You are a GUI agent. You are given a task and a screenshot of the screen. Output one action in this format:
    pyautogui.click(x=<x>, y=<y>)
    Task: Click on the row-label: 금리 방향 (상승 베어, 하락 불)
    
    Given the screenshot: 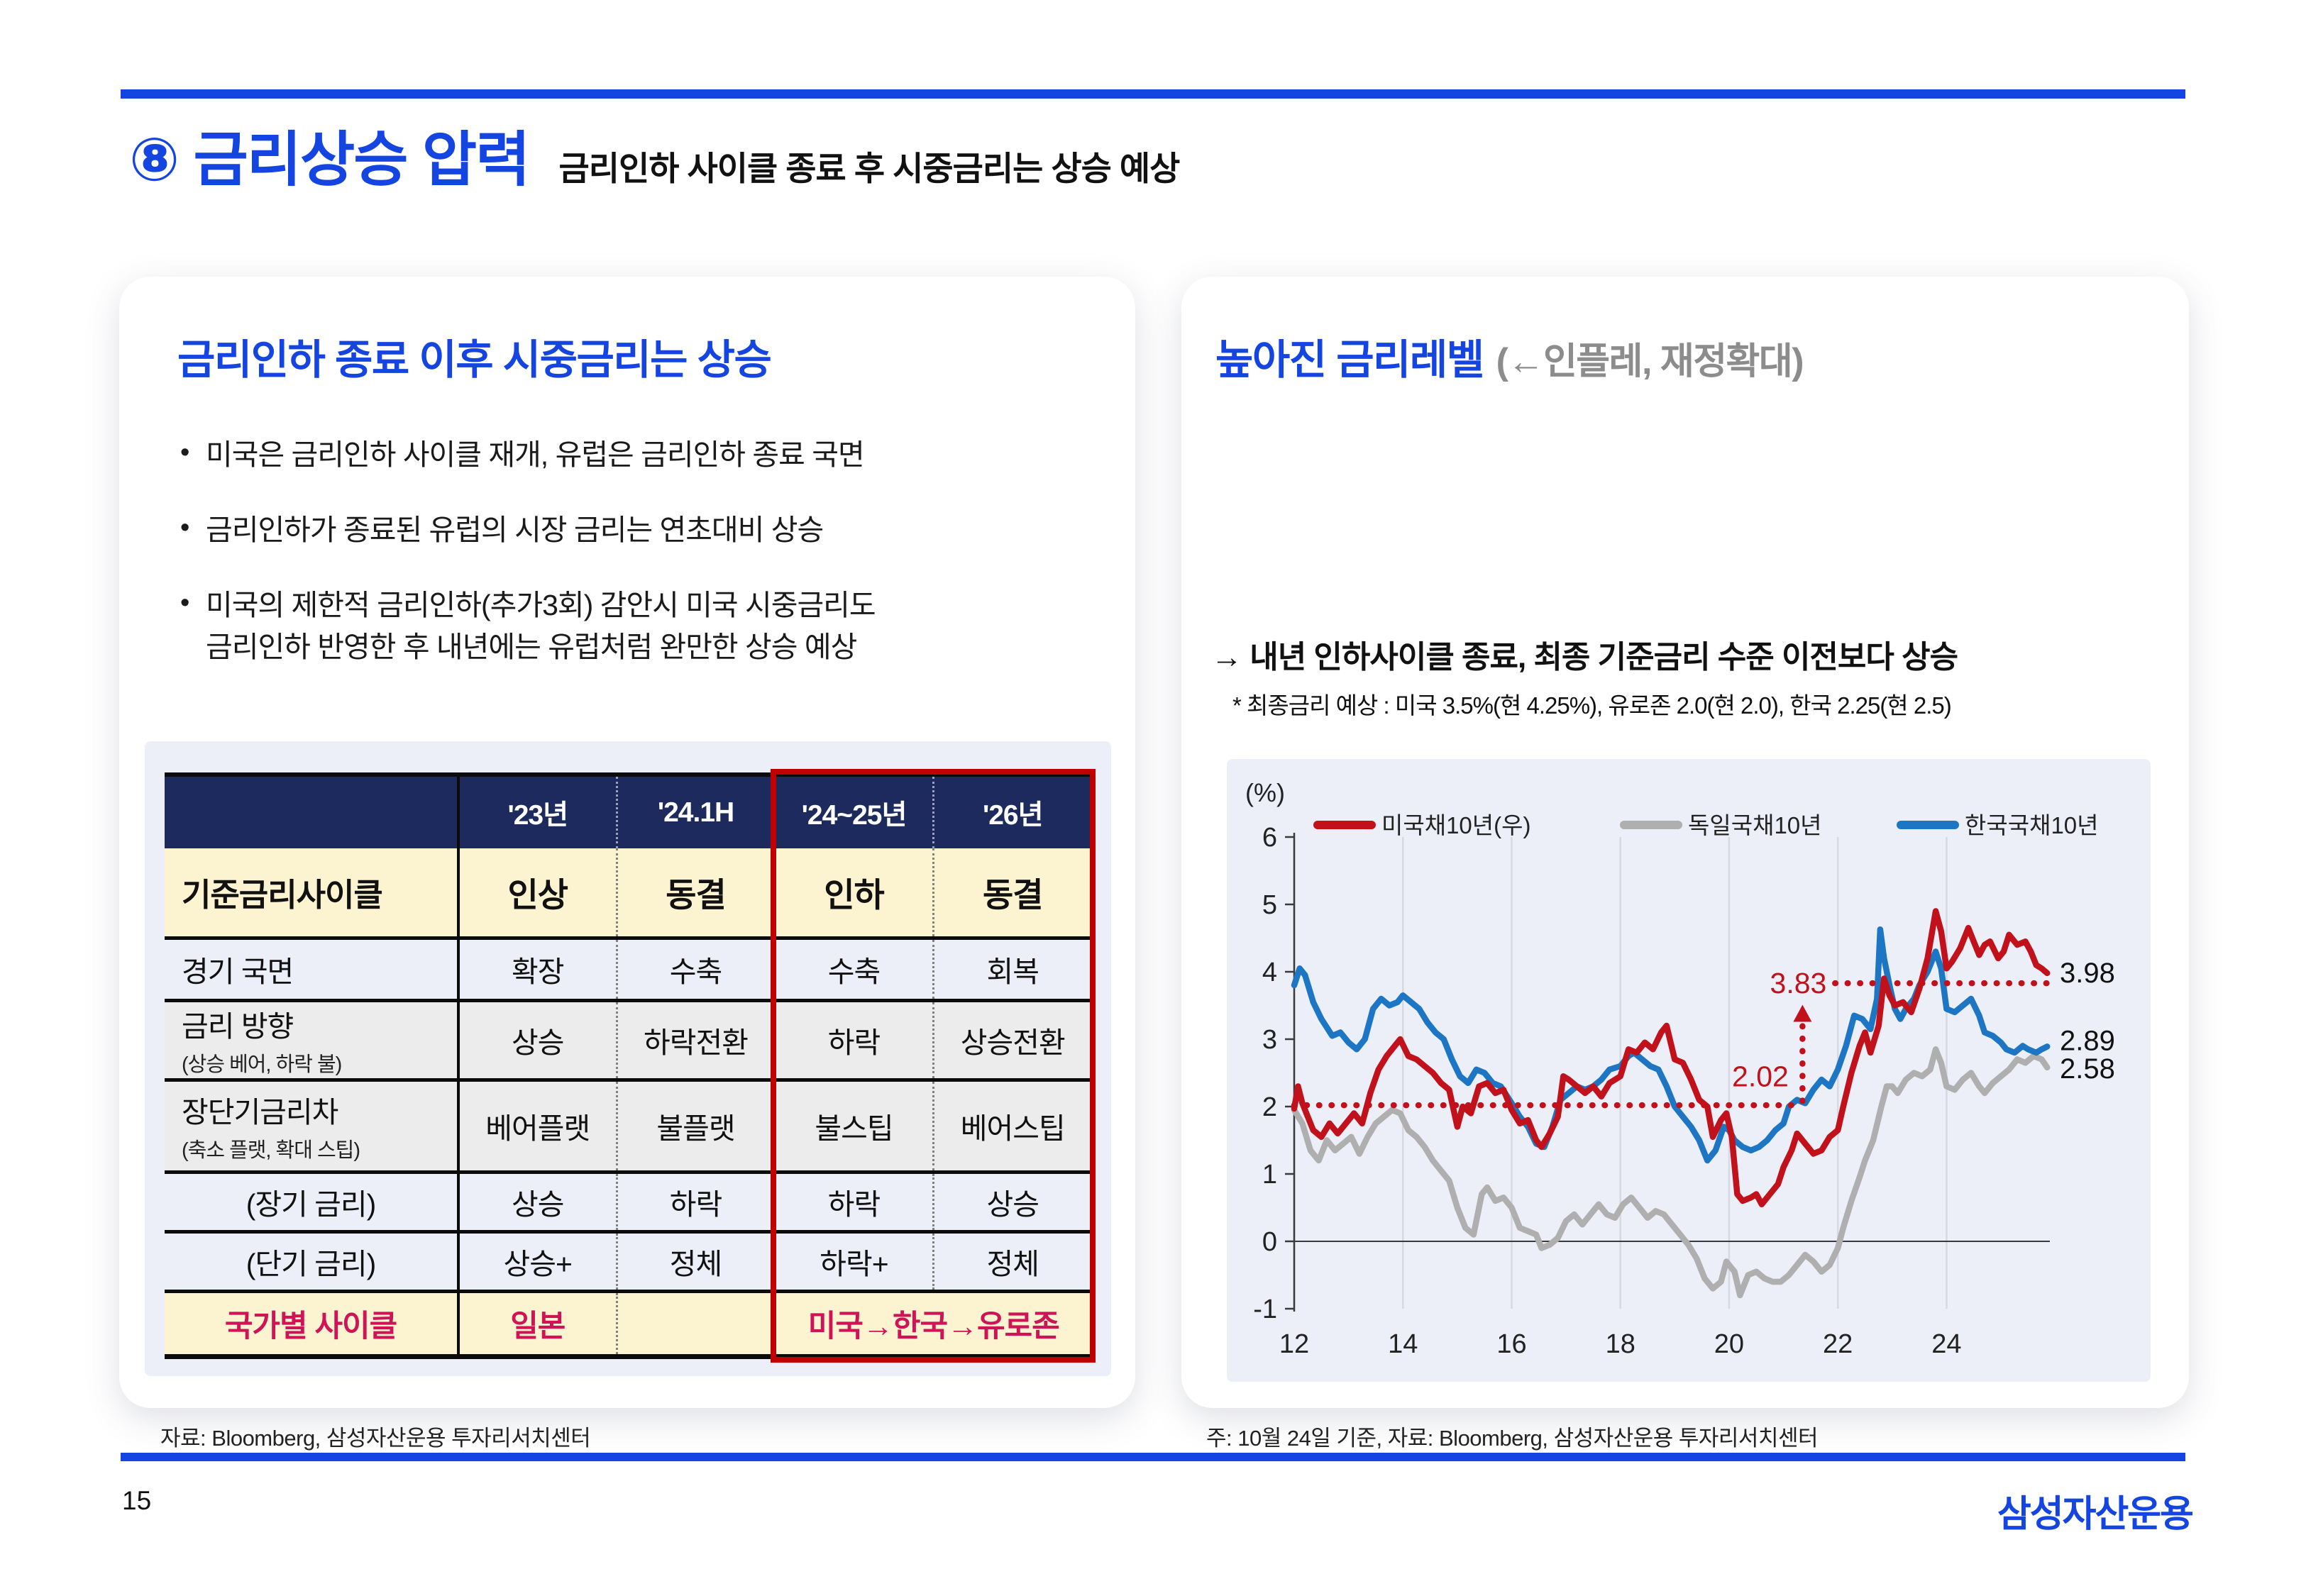 What is the action you would take?
    pyautogui.click(x=312, y=1040)
    